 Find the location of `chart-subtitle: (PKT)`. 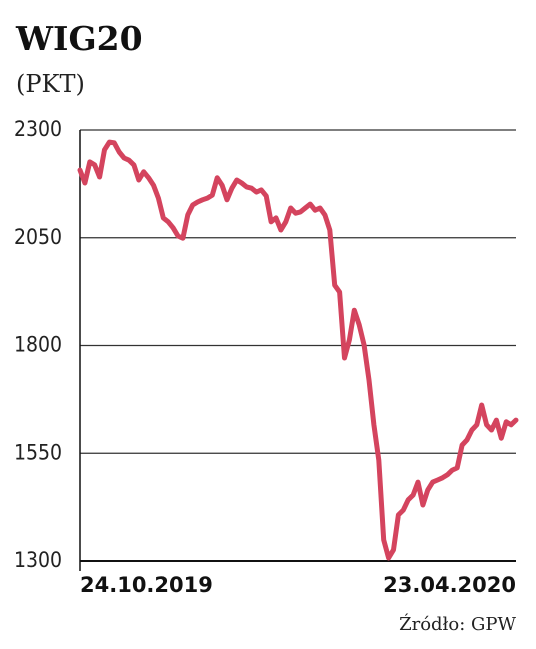

chart-subtitle: (PKT) is located at coordinates (50, 84).